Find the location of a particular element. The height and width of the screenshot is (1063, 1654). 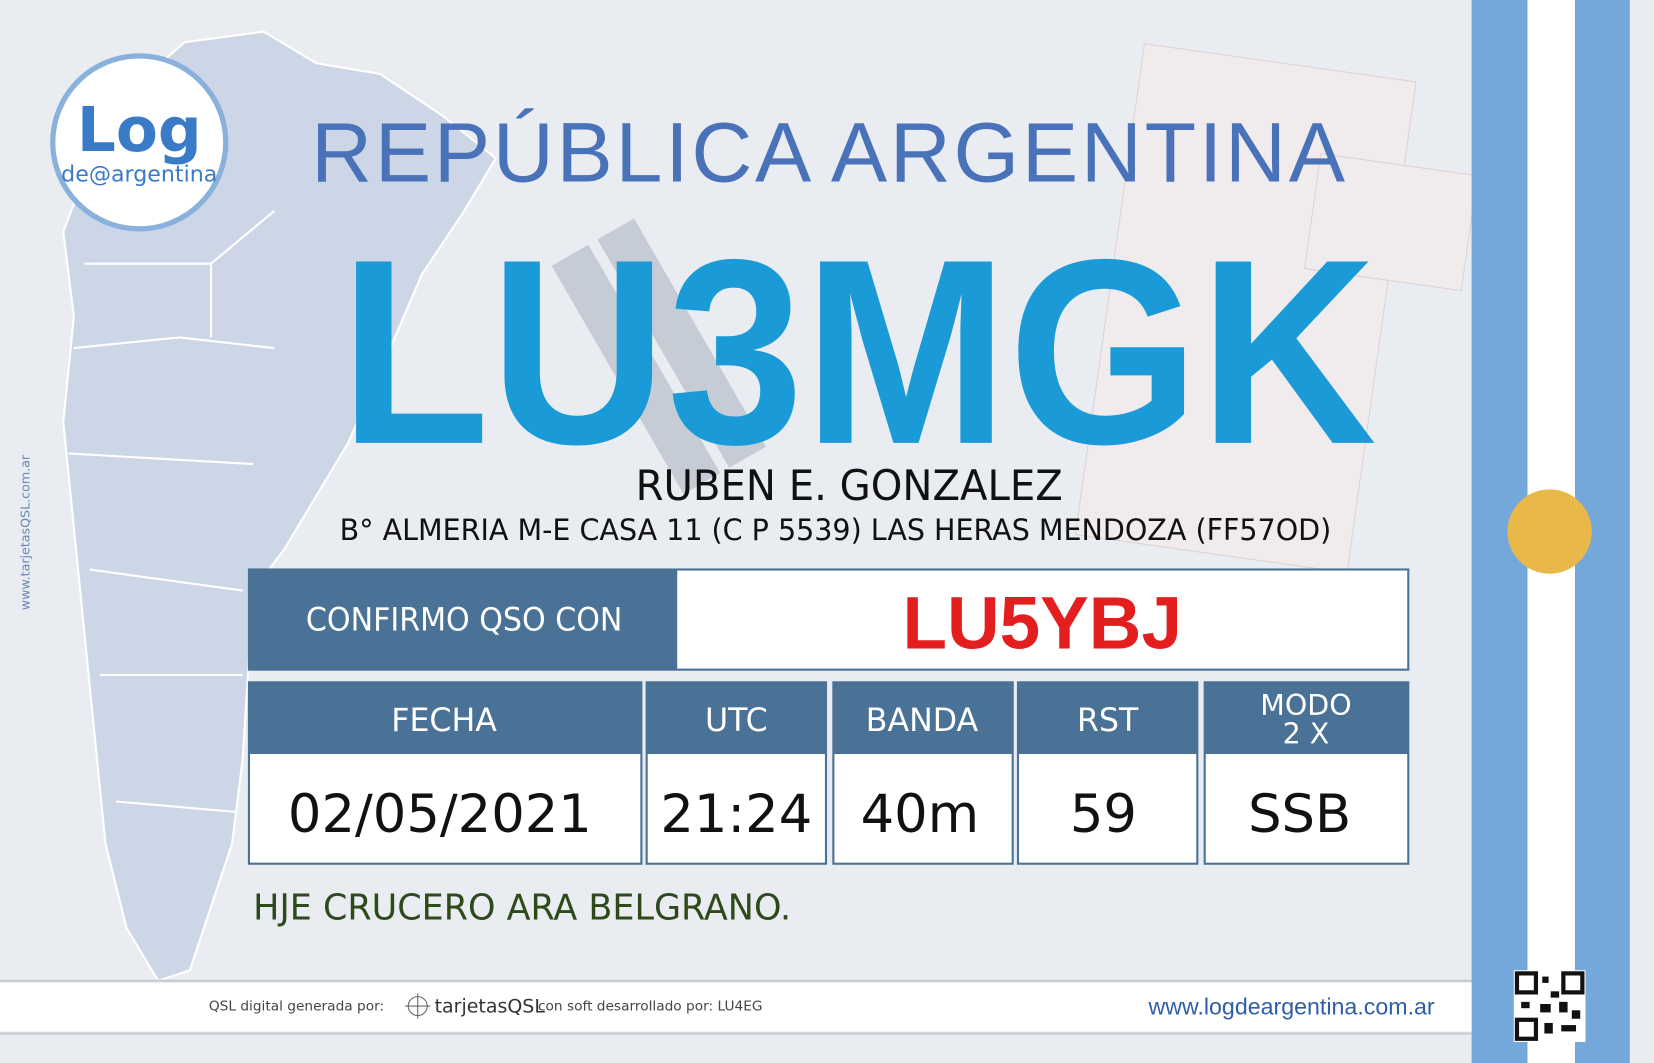

mode-note: 2 X is located at coordinates (1306, 733).